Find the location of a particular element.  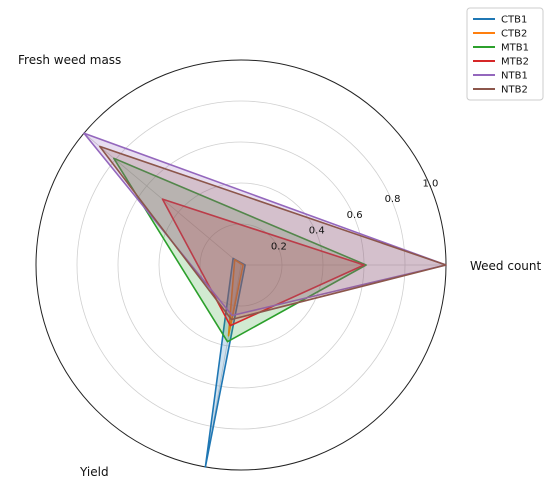

axis-label-yield: Yield is located at coordinates (94, 472).